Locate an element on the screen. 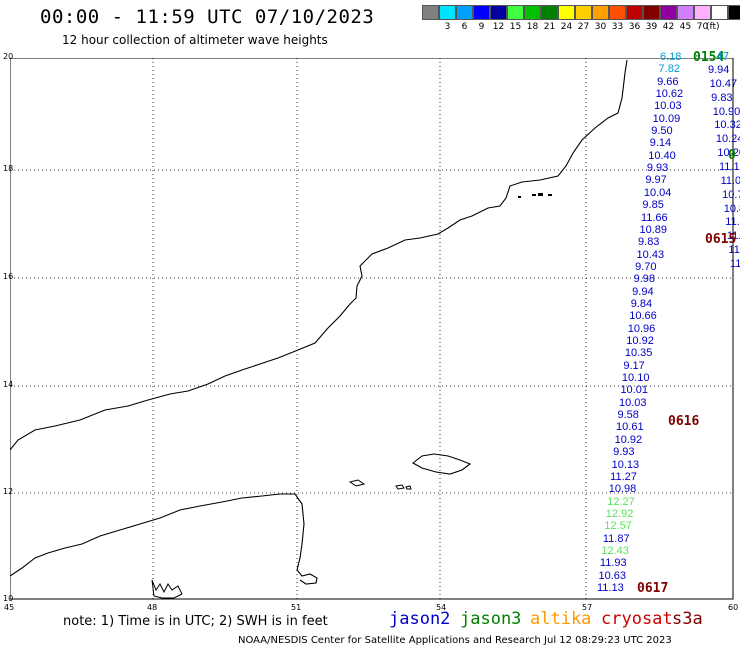  wave-height-value: 9.85 is located at coordinates (653, 205).